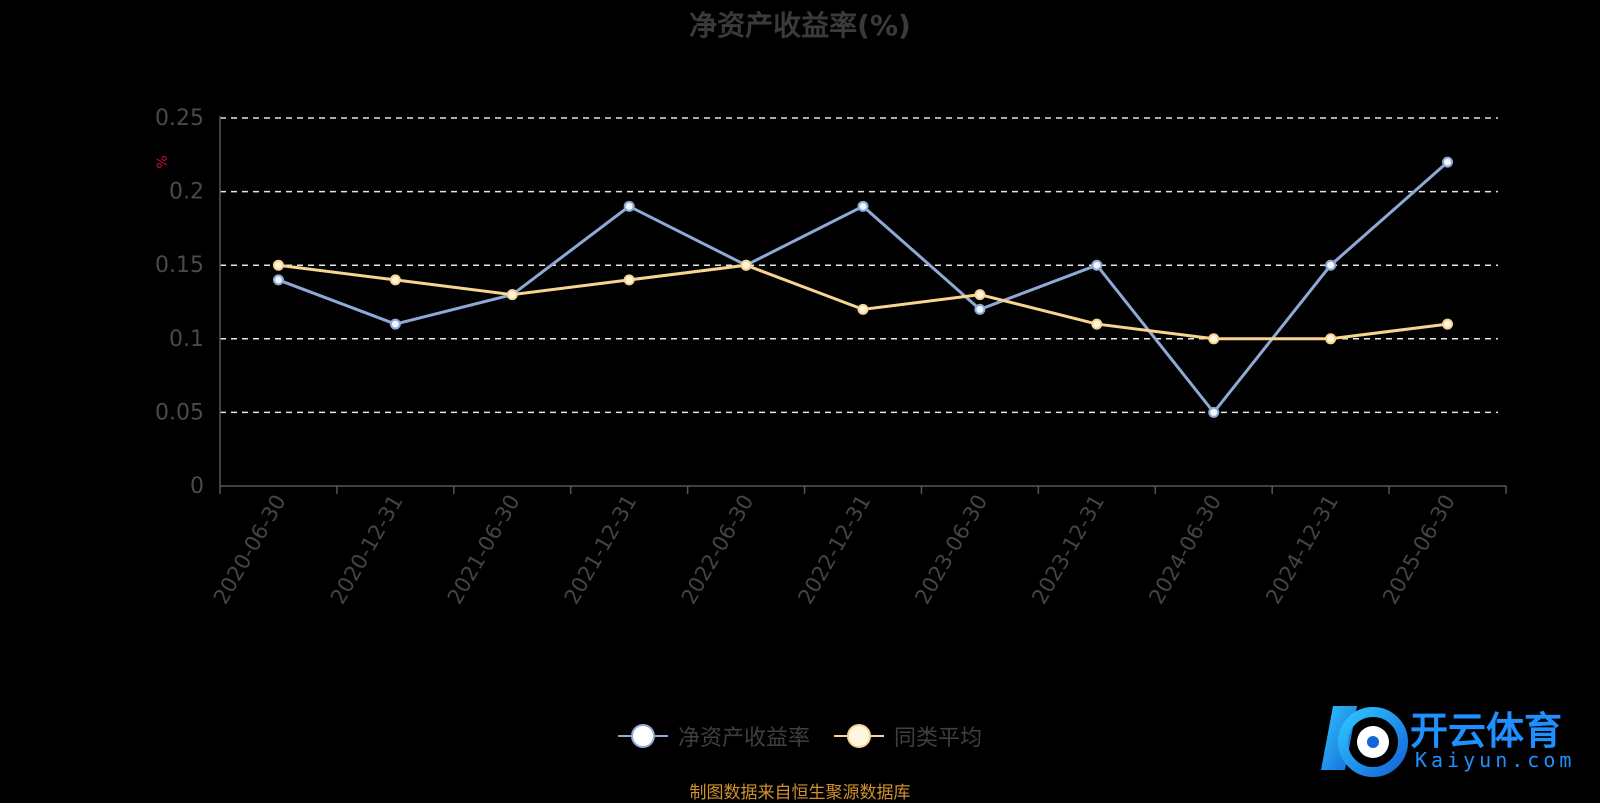 This screenshot has width=1600, height=803. Describe the element at coordinates (718, 550) in the screenshot. I see `x-tick-label: 2022-06-30` at that location.